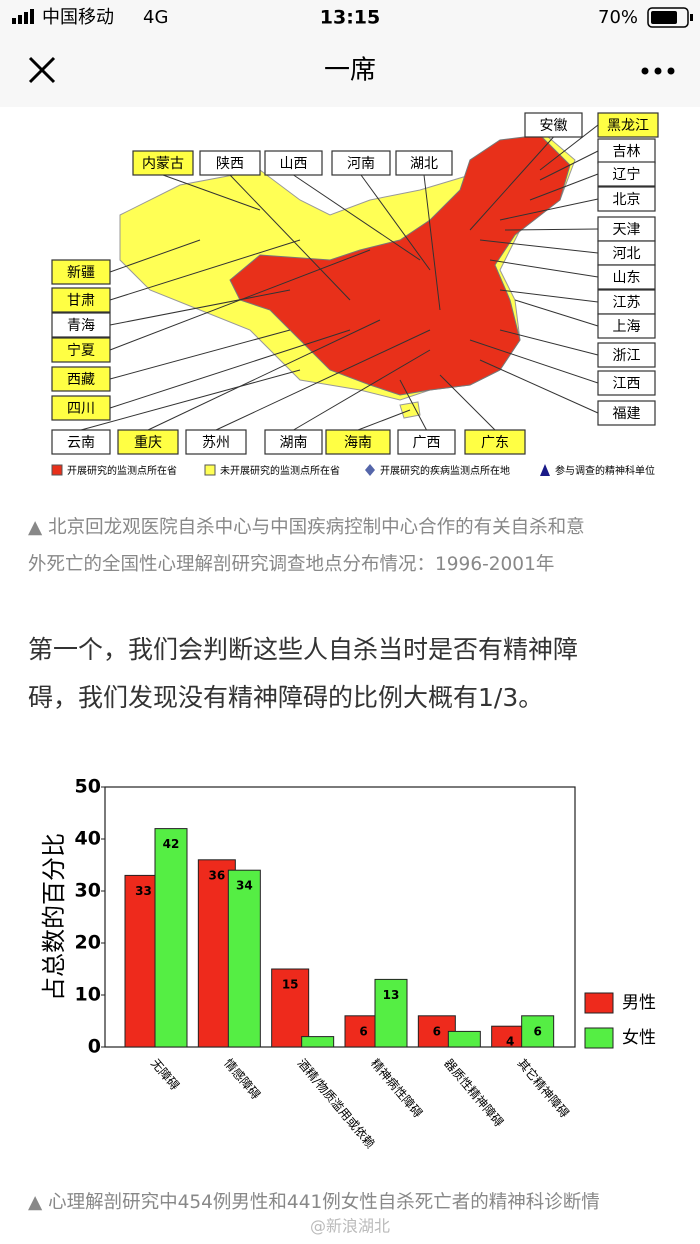 The image size is (700, 1244). Describe the element at coordinates (122, 470) in the screenshot. I see `map-legend-label: 开展研究的监测点所在省` at that location.